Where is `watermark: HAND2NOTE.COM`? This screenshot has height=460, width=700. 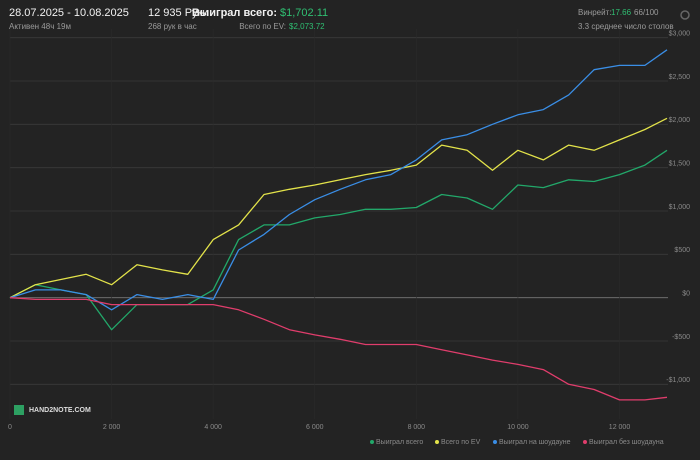 watermark: HAND2NOTE.COM is located at coordinates (60, 410).